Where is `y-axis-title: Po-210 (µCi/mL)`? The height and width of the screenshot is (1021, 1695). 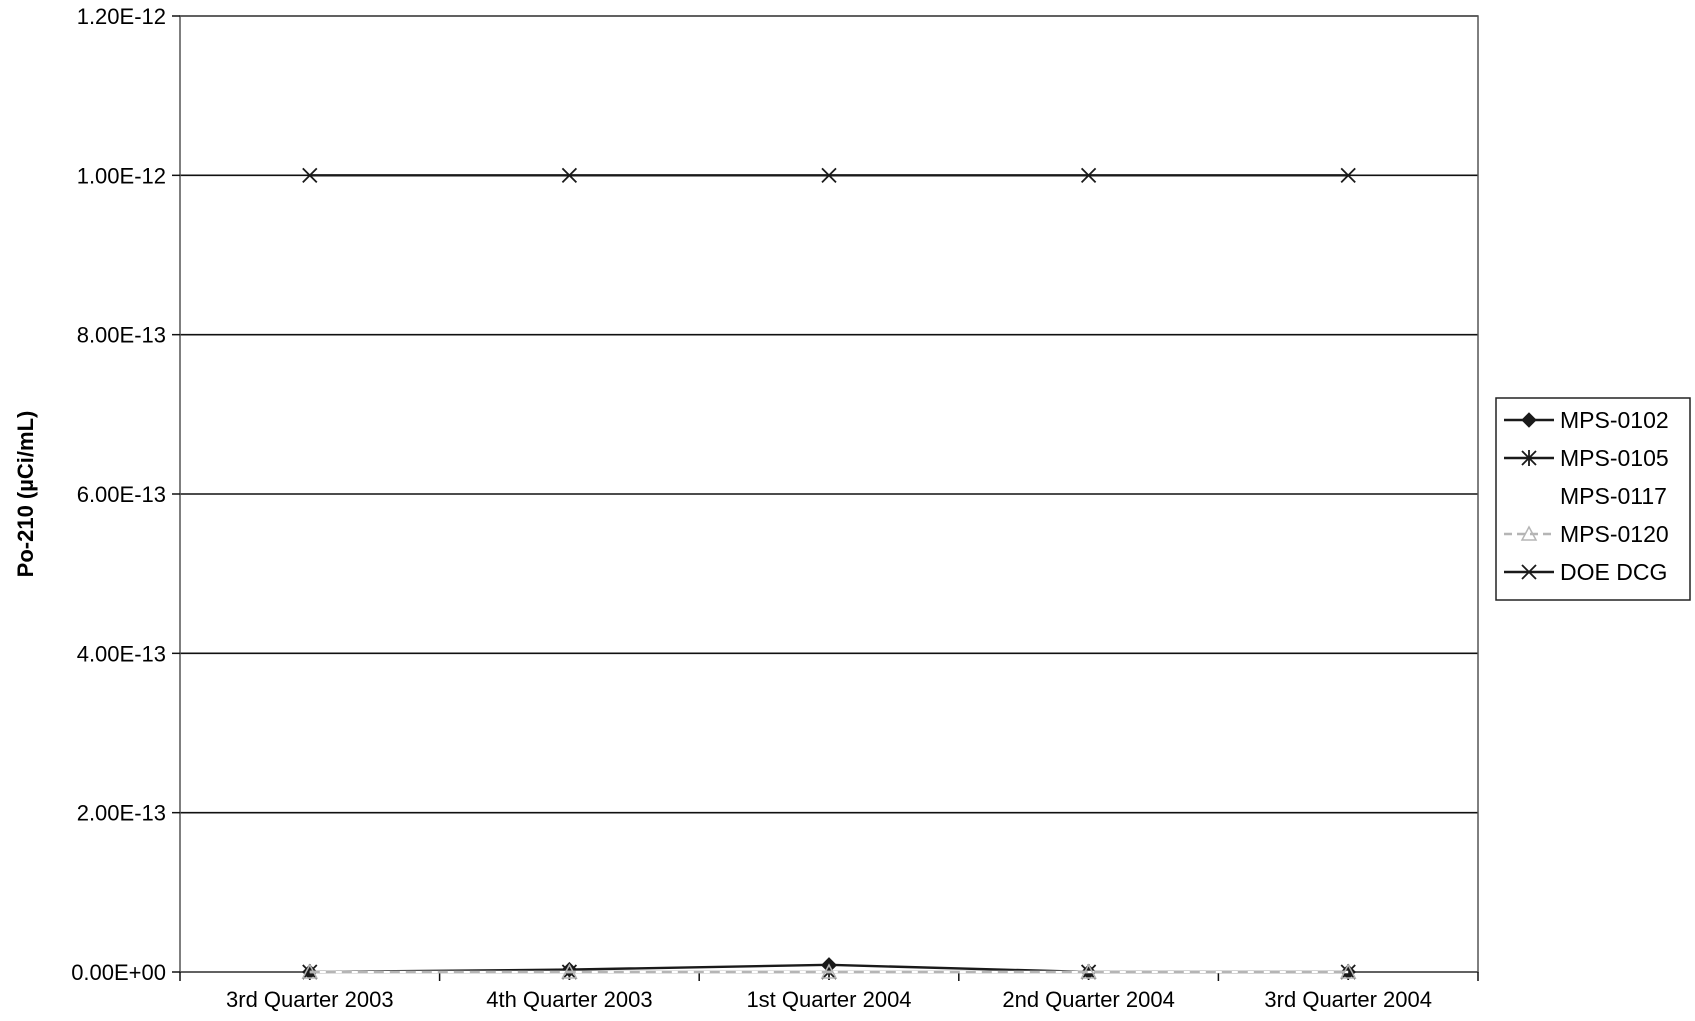
y-axis-title: Po-210 (µCi/mL) is located at coordinates (25, 494).